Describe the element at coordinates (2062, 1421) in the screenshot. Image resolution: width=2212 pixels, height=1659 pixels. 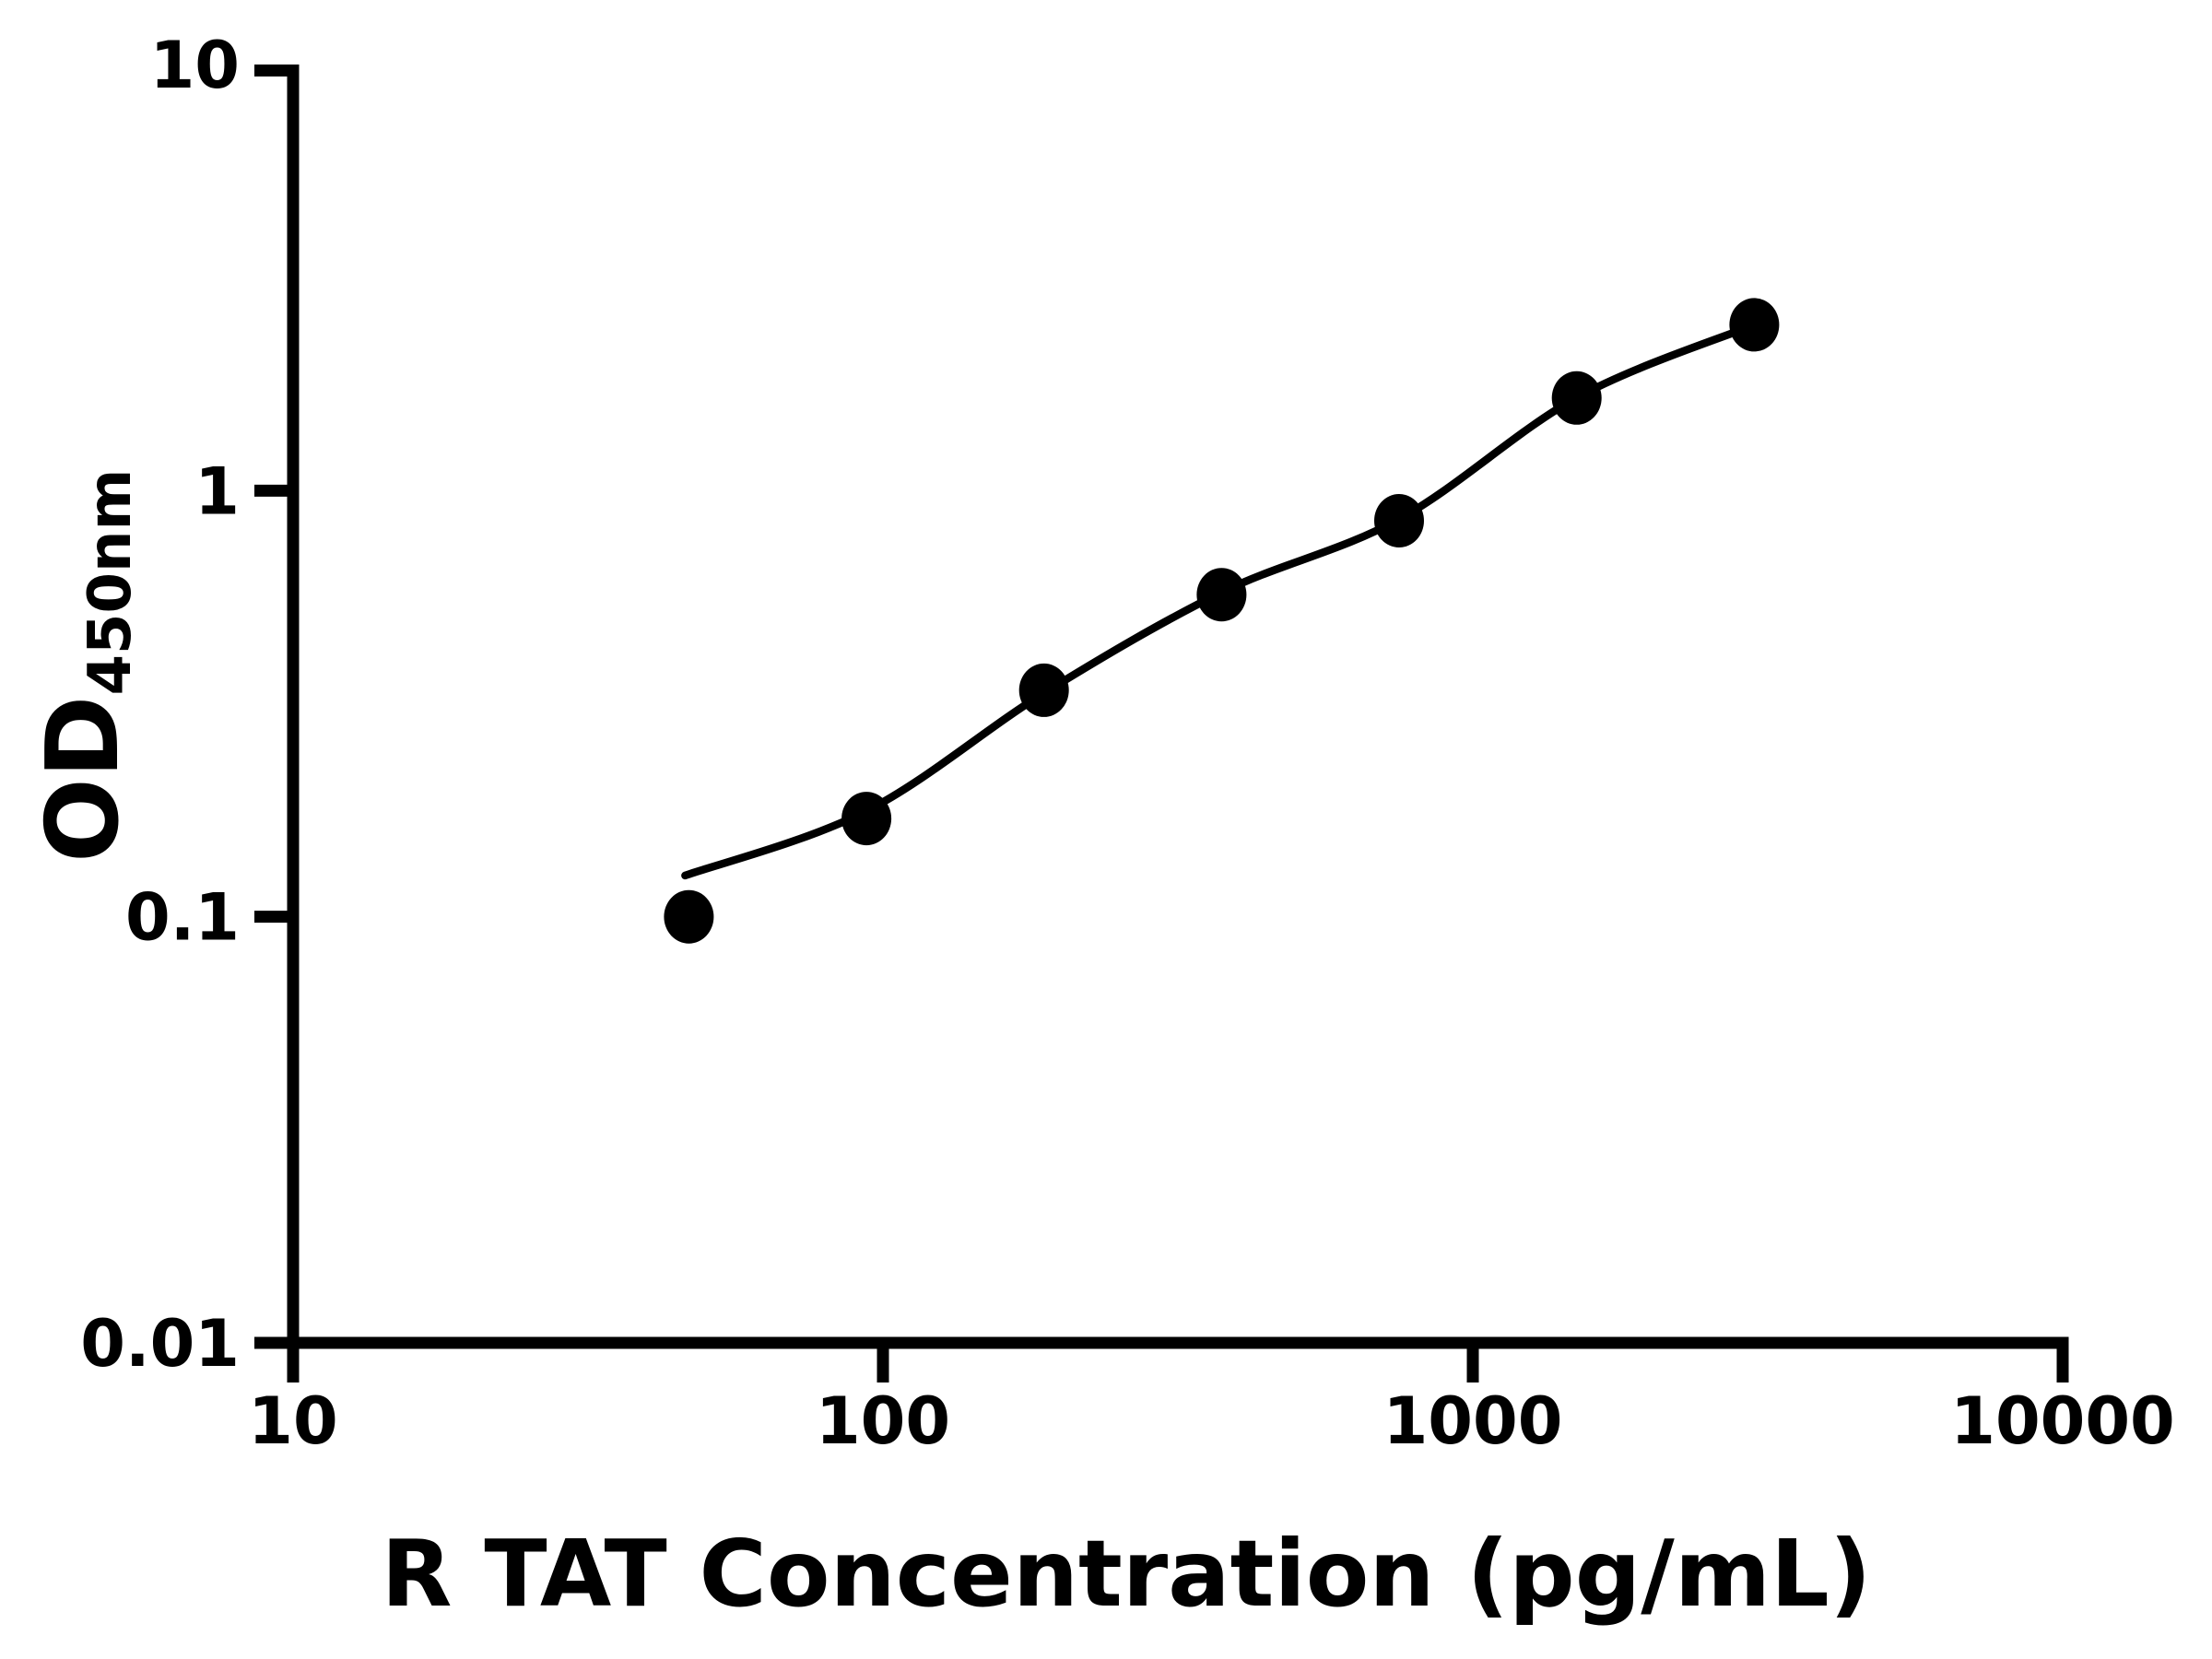
I see `x-tick-label: 10000` at that location.